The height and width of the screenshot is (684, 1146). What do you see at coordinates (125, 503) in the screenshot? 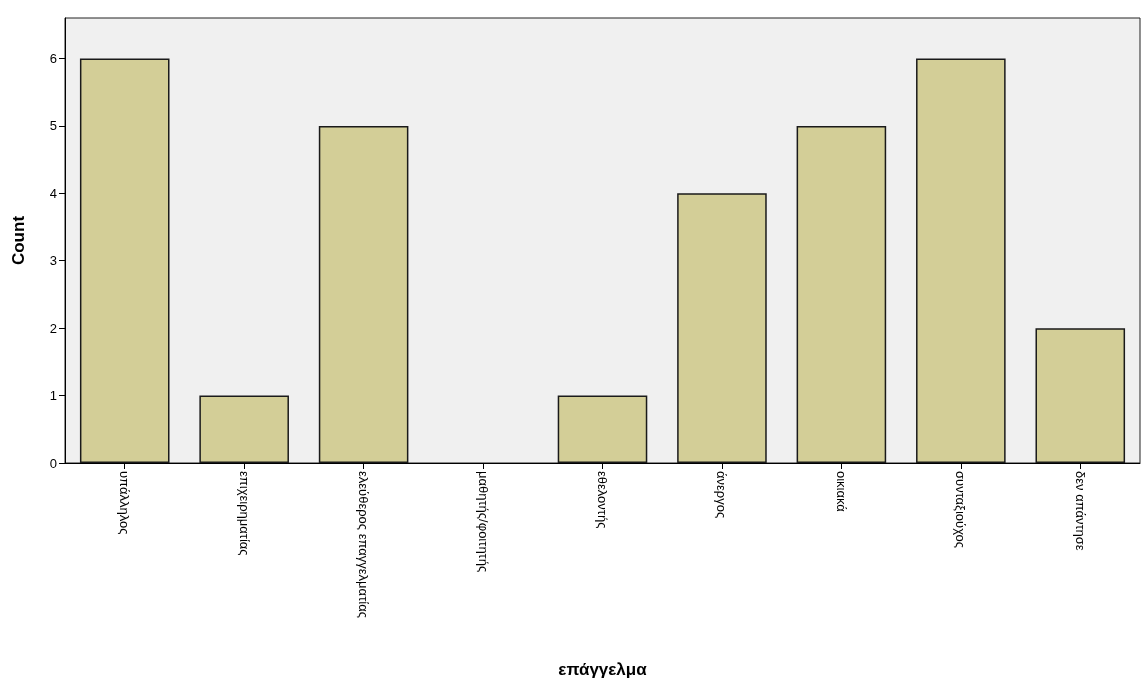
I see `x-tick-label: υπάλληλος` at bounding box center [125, 503].